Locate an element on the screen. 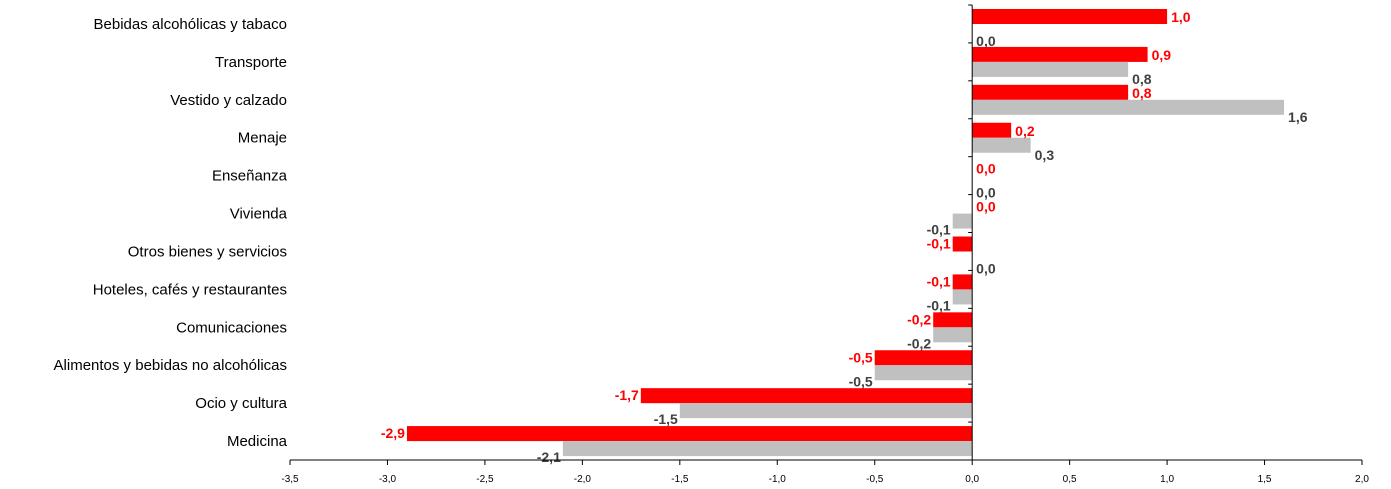 The image size is (1391, 489). category-label: Otros bienes y servicios is located at coordinates (207, 251).